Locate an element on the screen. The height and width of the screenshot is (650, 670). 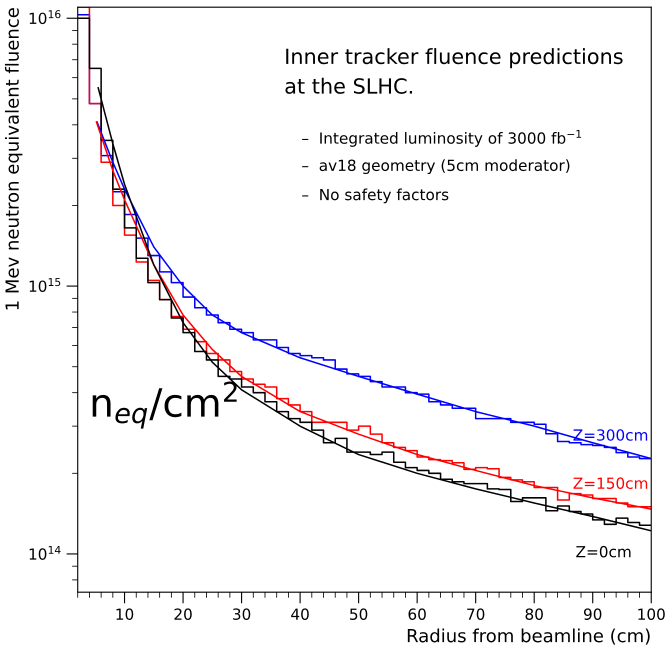
series-label: Z=300cm is located at coordinates (610, 435).